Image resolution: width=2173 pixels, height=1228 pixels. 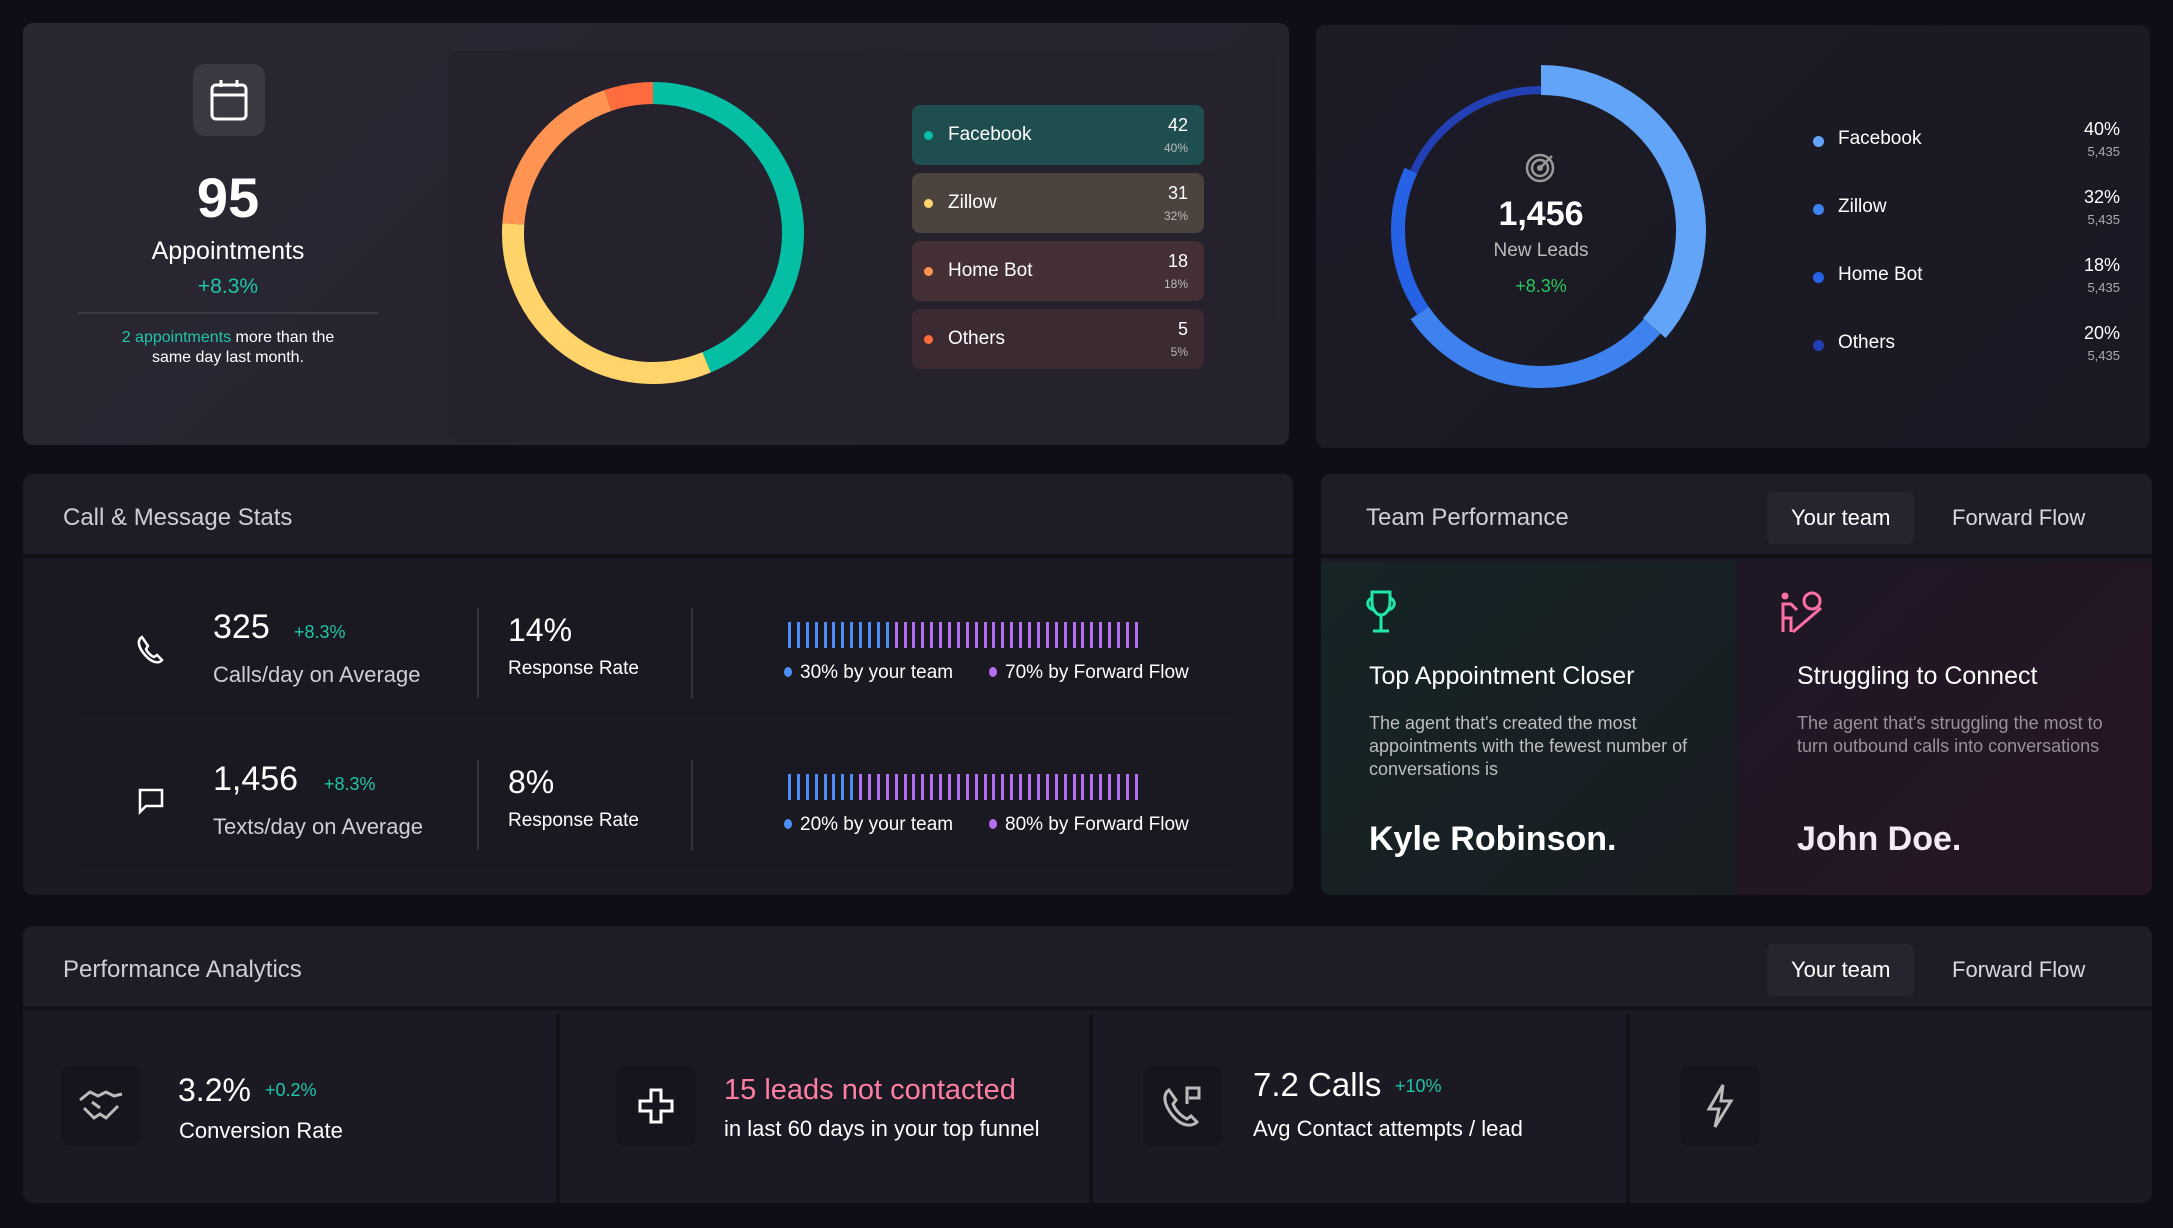 What do you see at coordinates (868, 673) in the screenshot?
I see `legend-team: 30% by your team` at bounding box center [868, 673].